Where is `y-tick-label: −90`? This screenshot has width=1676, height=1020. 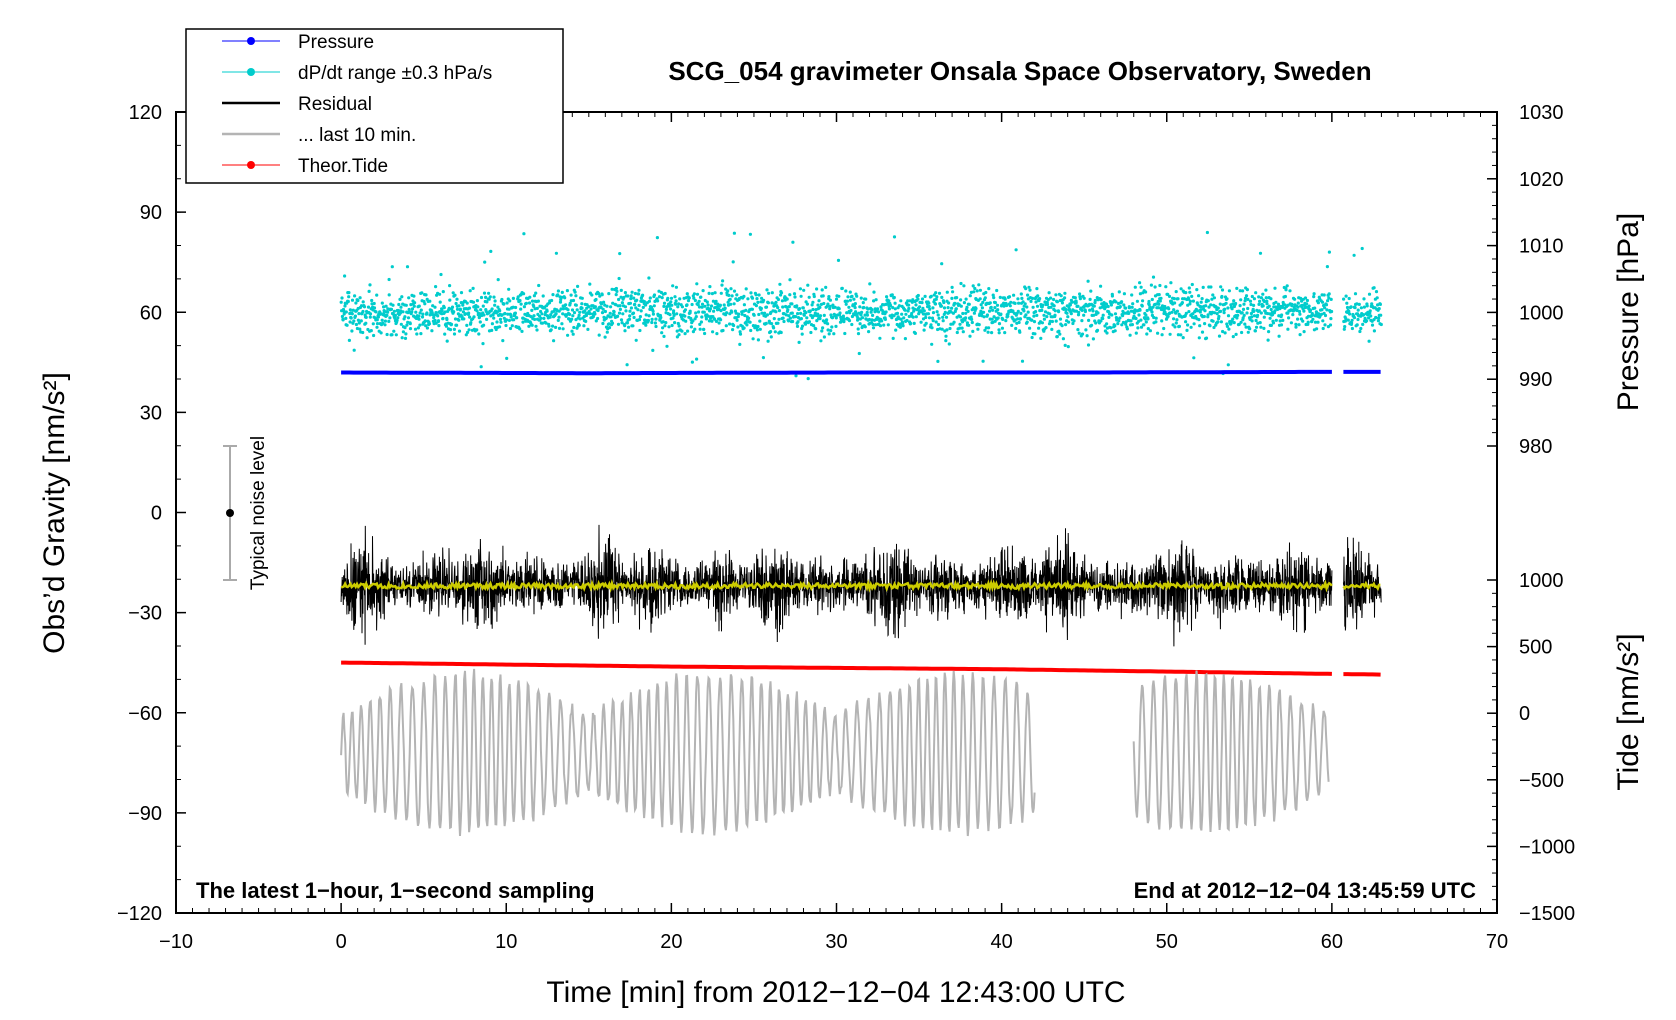 y-tick-label: −90 is located at coordinates (145, 814).